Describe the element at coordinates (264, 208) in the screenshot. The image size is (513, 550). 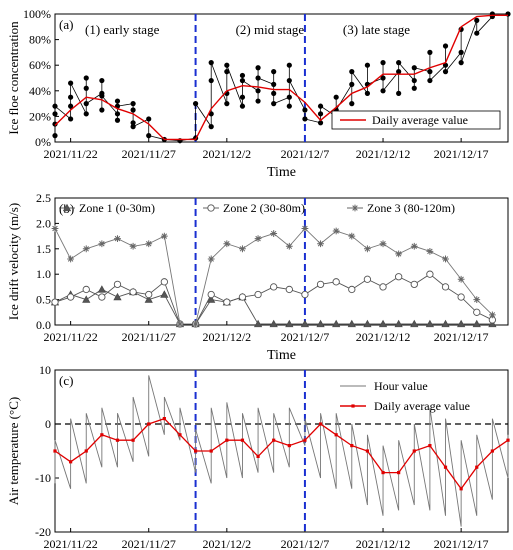
I see `legend-label: Zone 2 (30-80m)` at that location.